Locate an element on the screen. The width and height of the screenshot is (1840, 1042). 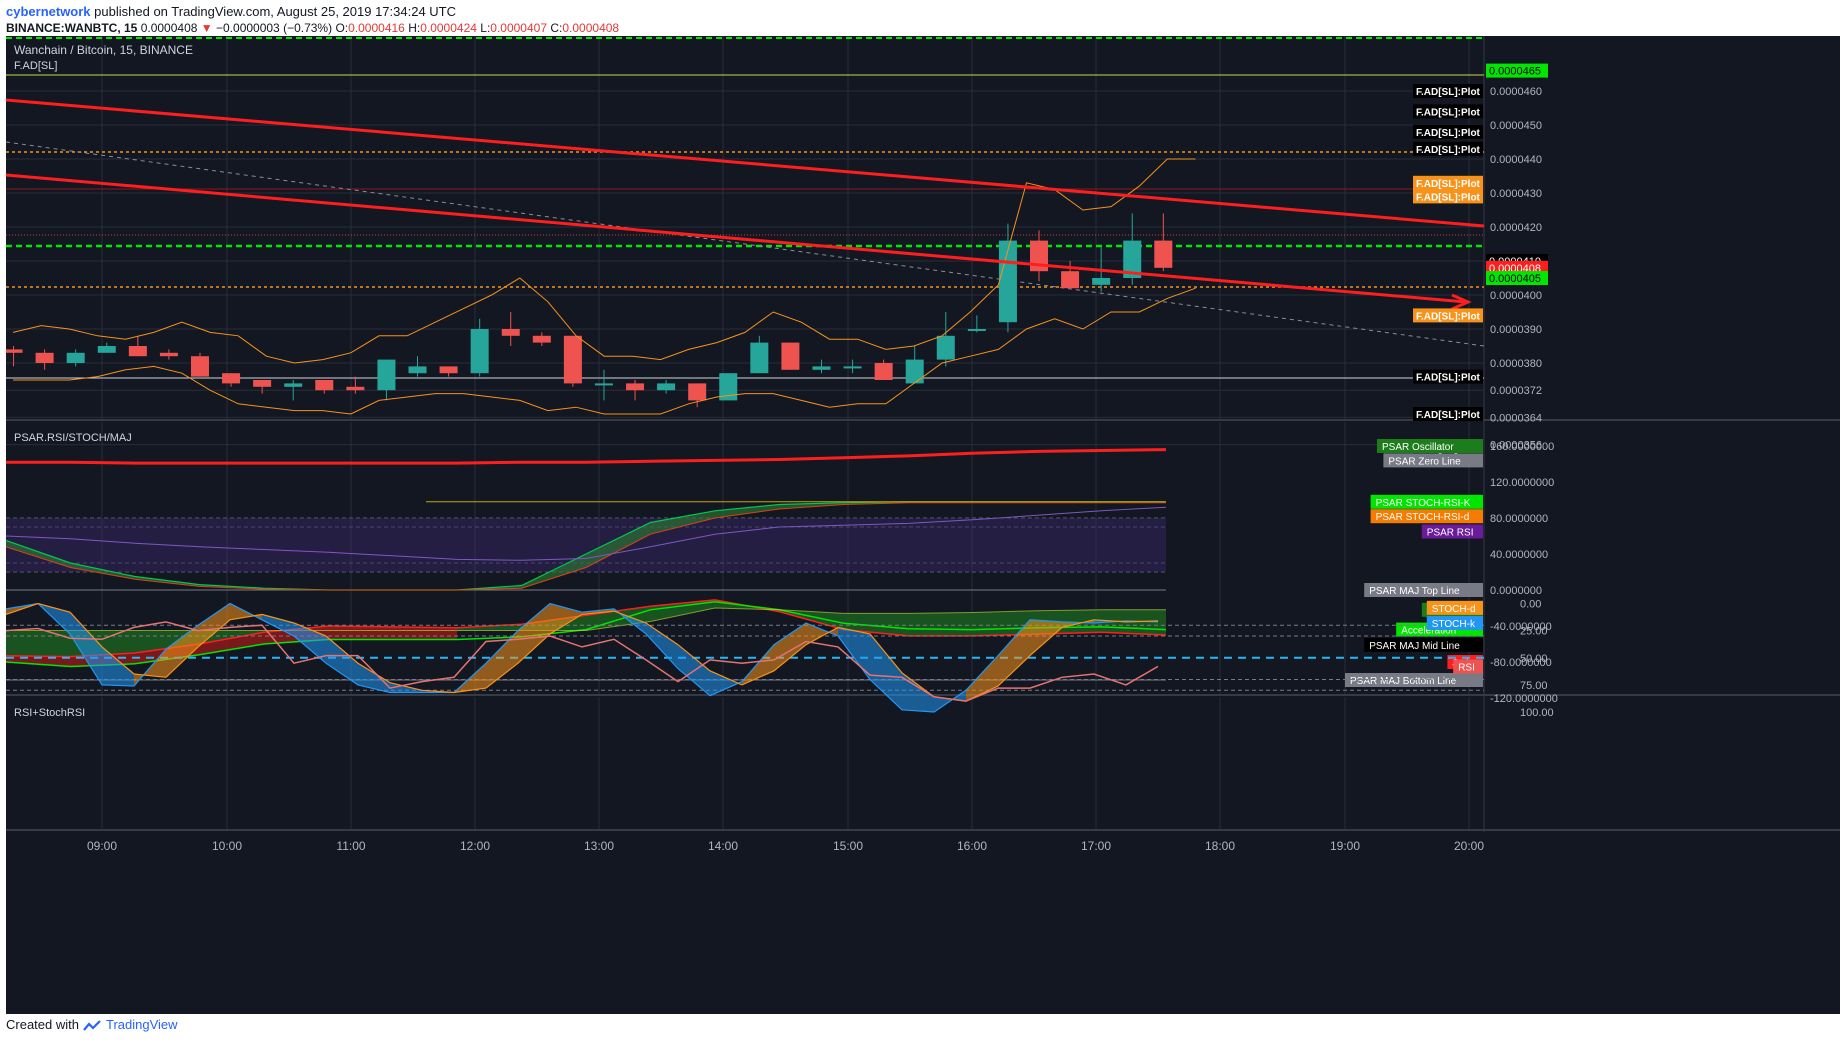
rsi-tick-label: 50.00 is located at coordinates (1534, 659).